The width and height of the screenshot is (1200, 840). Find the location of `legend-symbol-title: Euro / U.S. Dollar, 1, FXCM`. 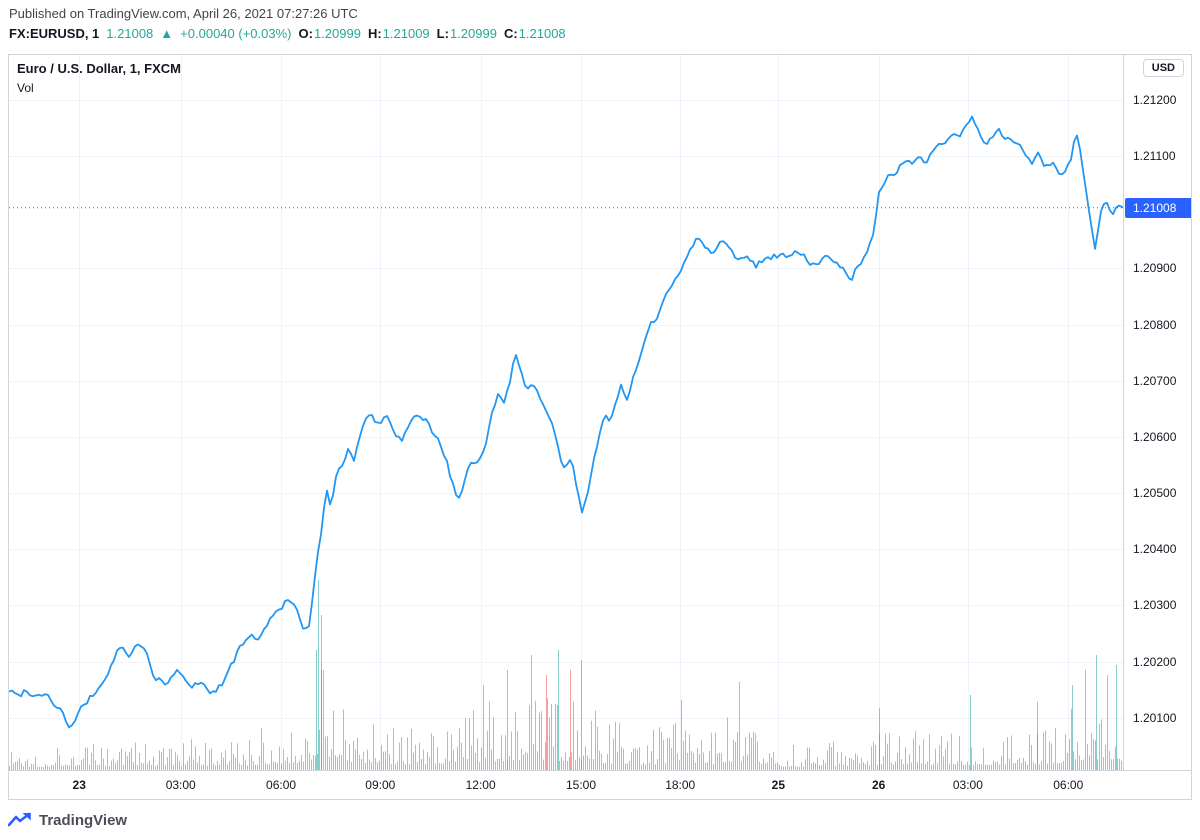

legend-symbol-title: Euro / U.S. Dollar, 1, FXCM is located at coordinates (99, 68).